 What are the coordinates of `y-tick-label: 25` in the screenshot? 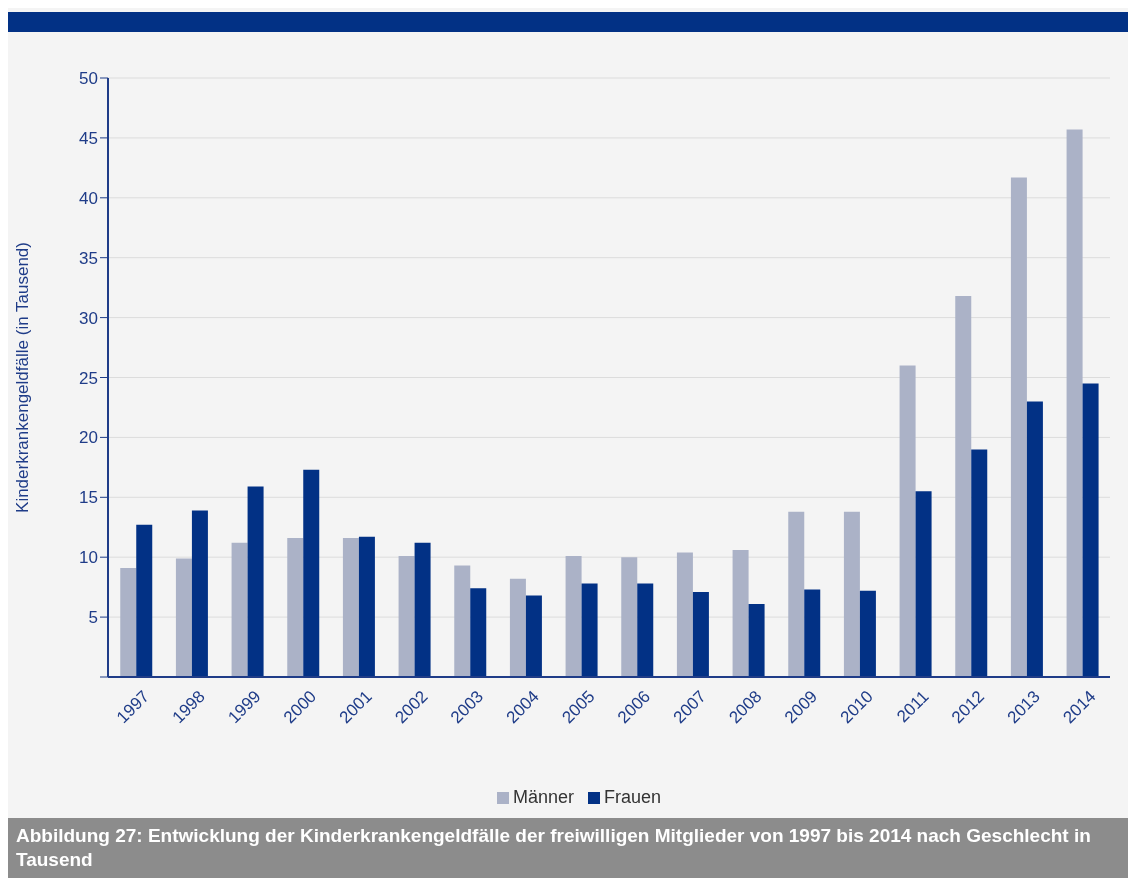 It's located at (88, 378).